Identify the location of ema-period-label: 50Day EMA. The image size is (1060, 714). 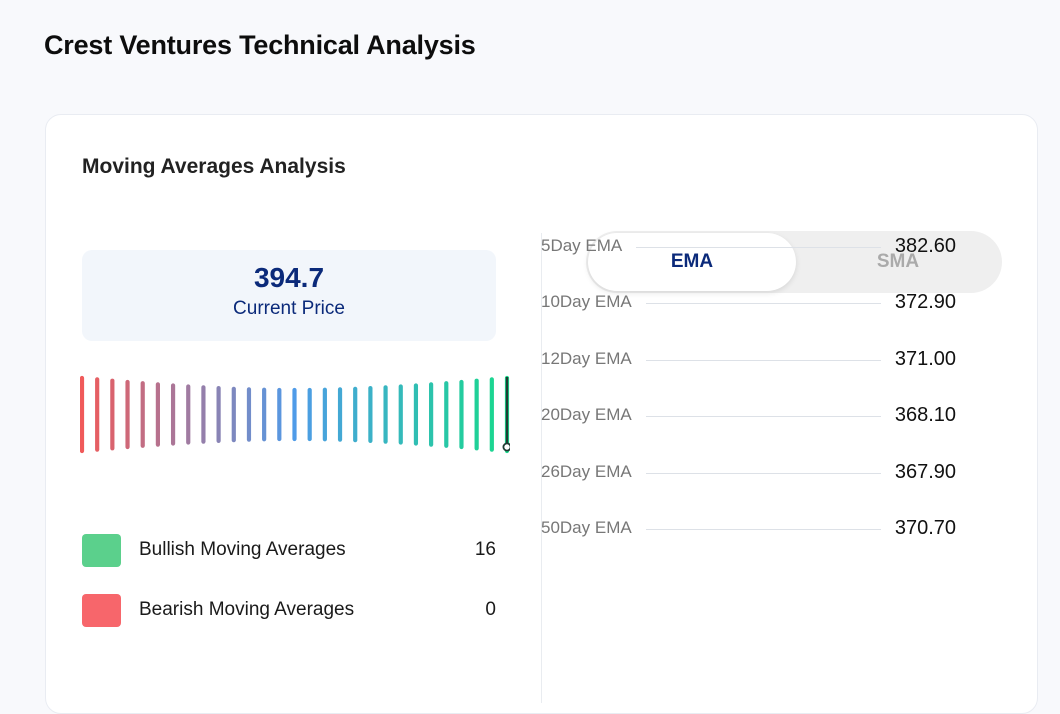
(586, 527).